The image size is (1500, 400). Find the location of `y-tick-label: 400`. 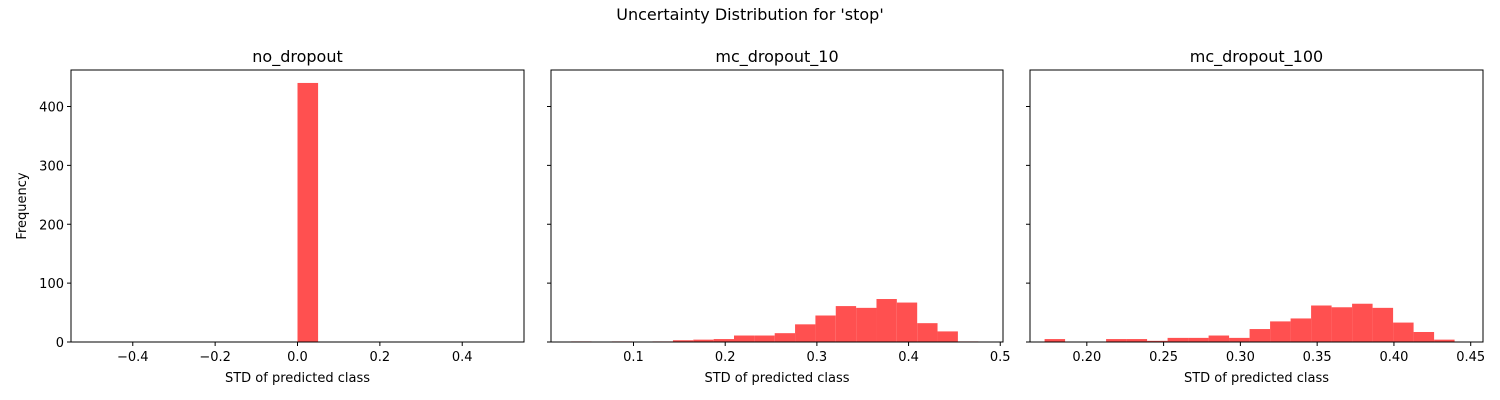

y-tick-label: 400 is located at coordinates (51, 108).